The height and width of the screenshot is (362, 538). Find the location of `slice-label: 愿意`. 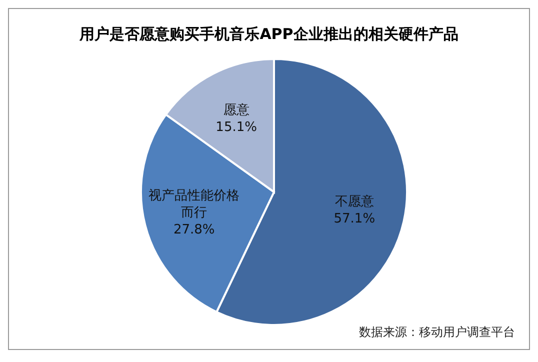

slice-label: 愿意 is located at coordinates (236, 110).